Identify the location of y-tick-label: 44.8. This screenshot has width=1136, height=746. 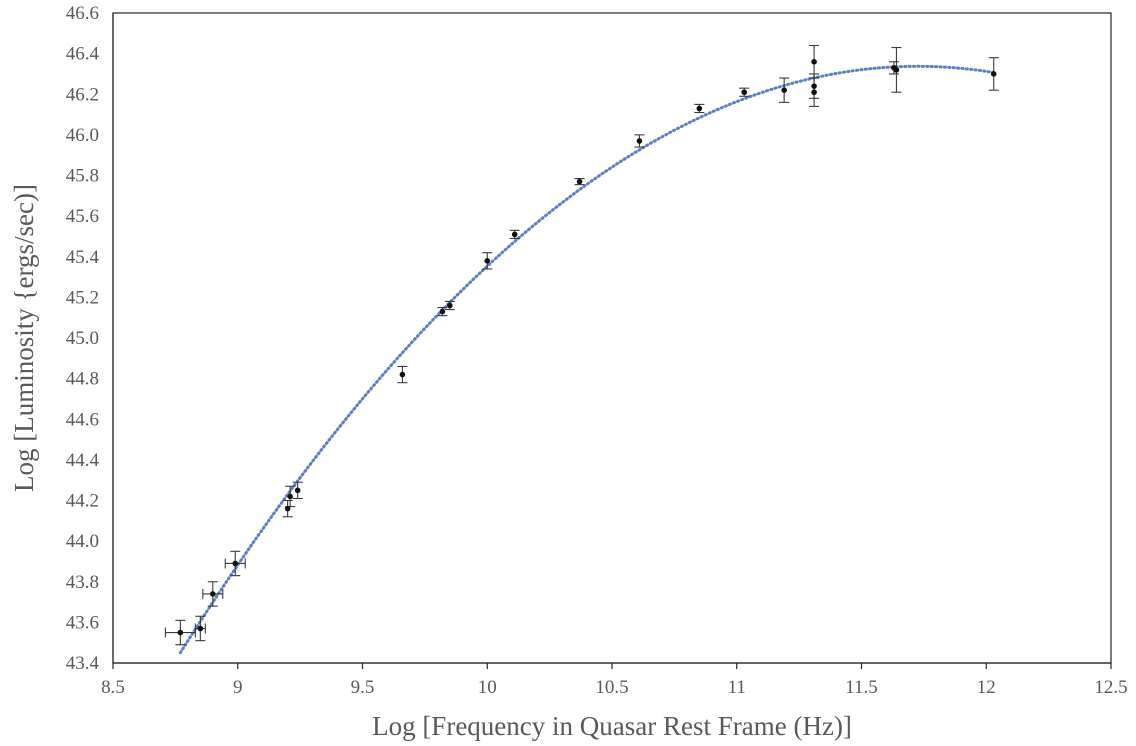
(82, 379).